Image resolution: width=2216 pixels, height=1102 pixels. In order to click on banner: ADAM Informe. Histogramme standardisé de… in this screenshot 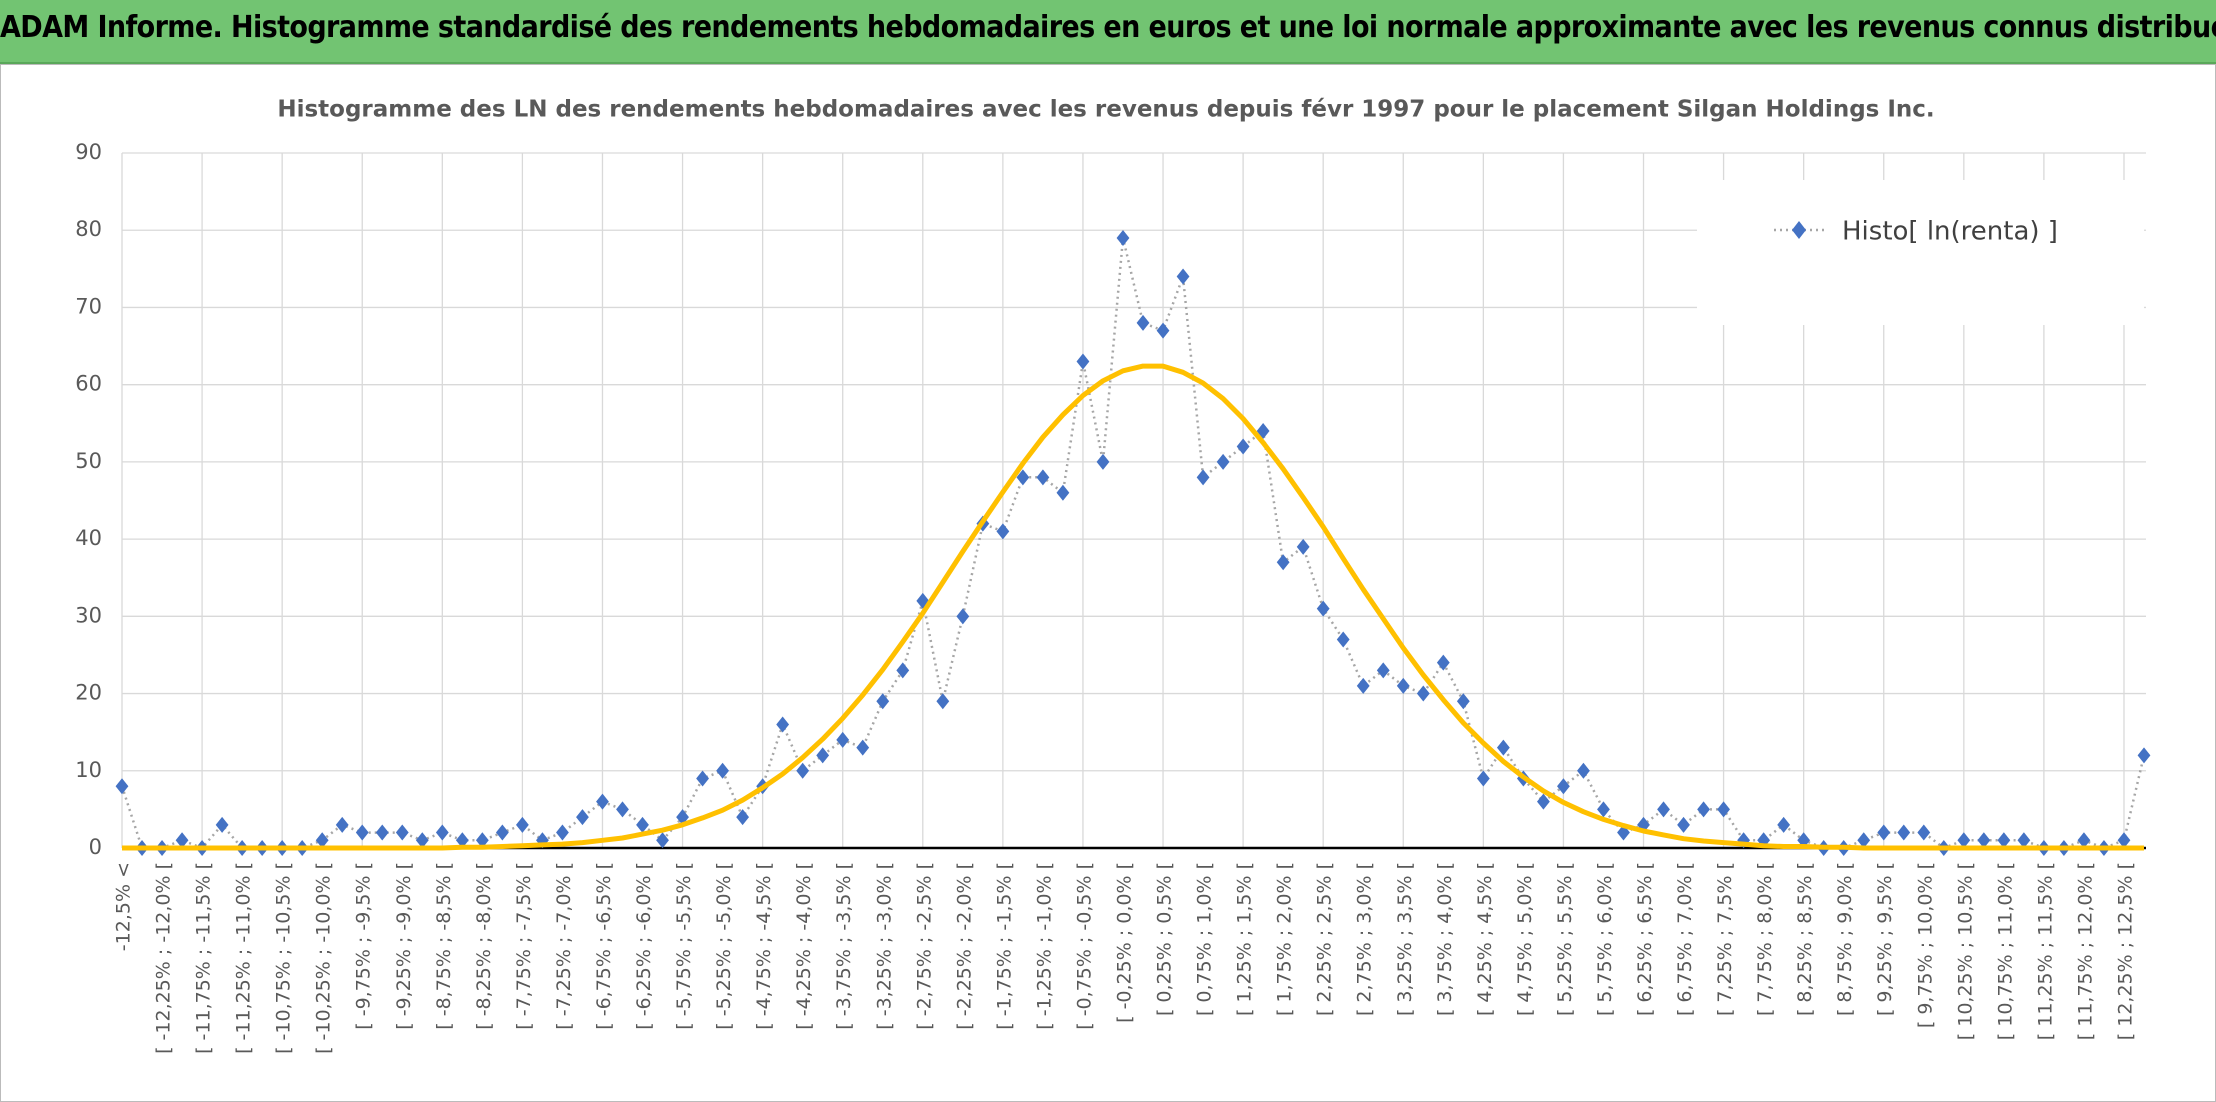, I will do `click(1108, 32)`.